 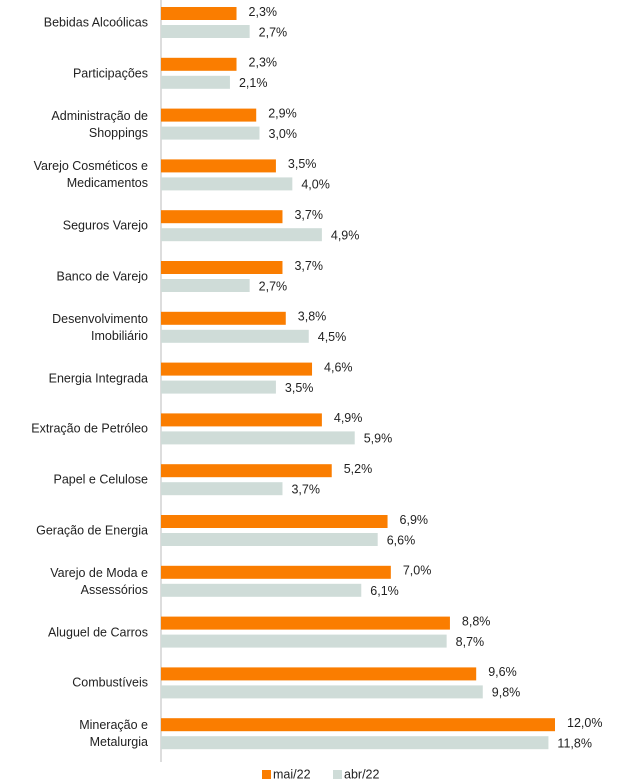 What do you see at coordinates (584, 723) in the screenshot?
I see `value-label: 12,0%` at bounding box center [584, 723].